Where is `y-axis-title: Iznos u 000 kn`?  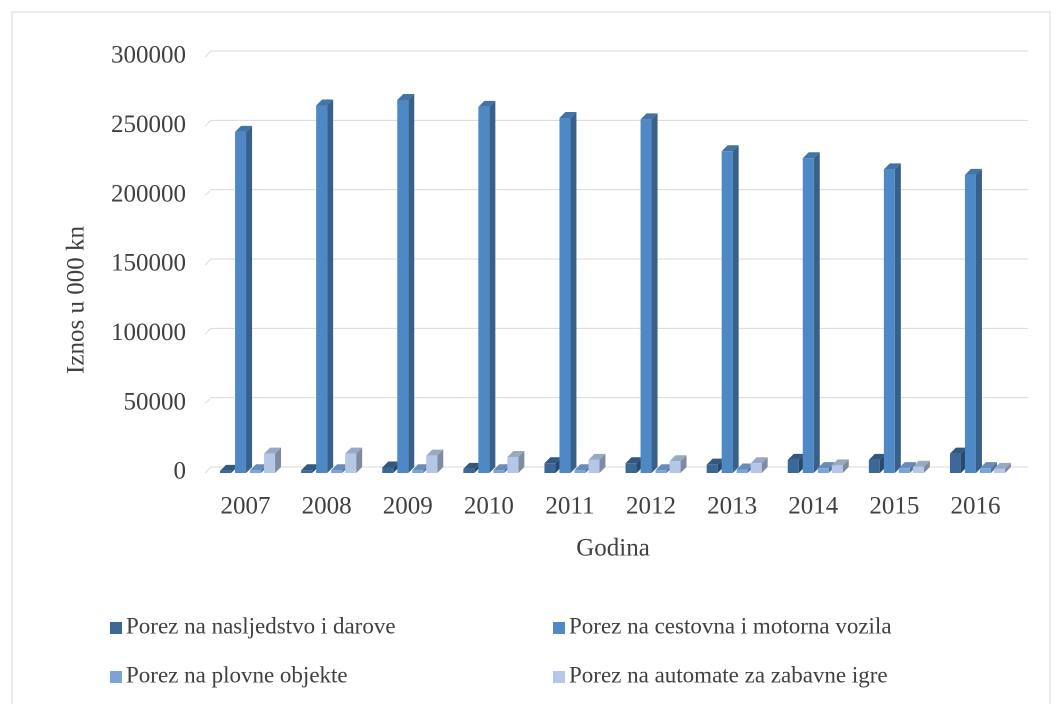 y-axis-title: Iznos u 000 kn is located at coordinates (76, 300).